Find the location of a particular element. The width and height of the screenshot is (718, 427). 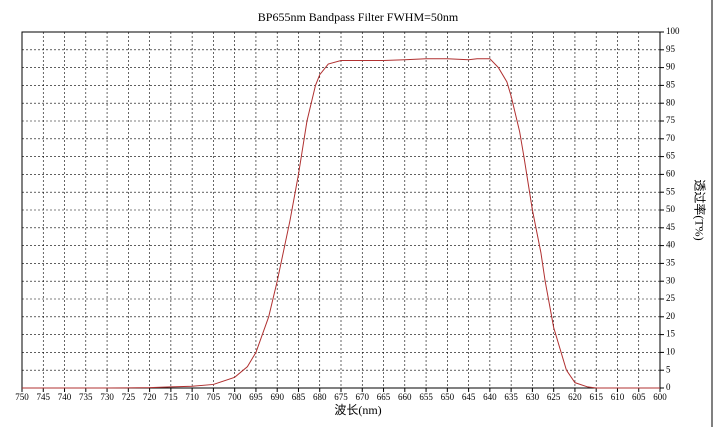

y-tick-label: 30 is located at coordinates (671, 280).